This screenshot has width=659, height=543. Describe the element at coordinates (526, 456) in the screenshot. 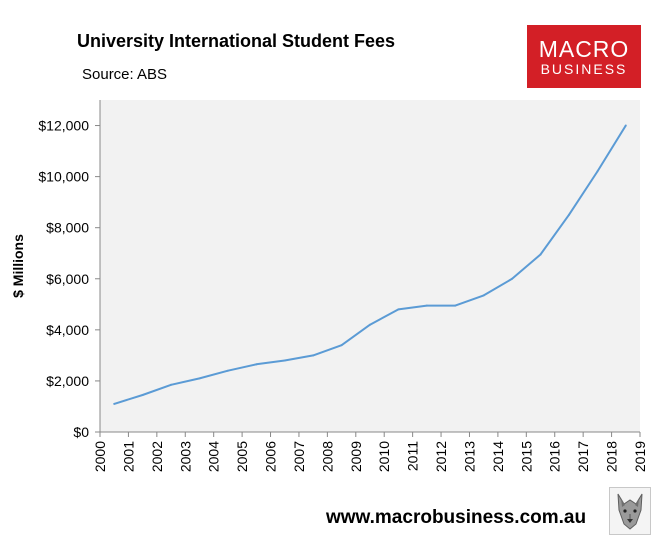

I see `x-tick-label: 2015` at that location.